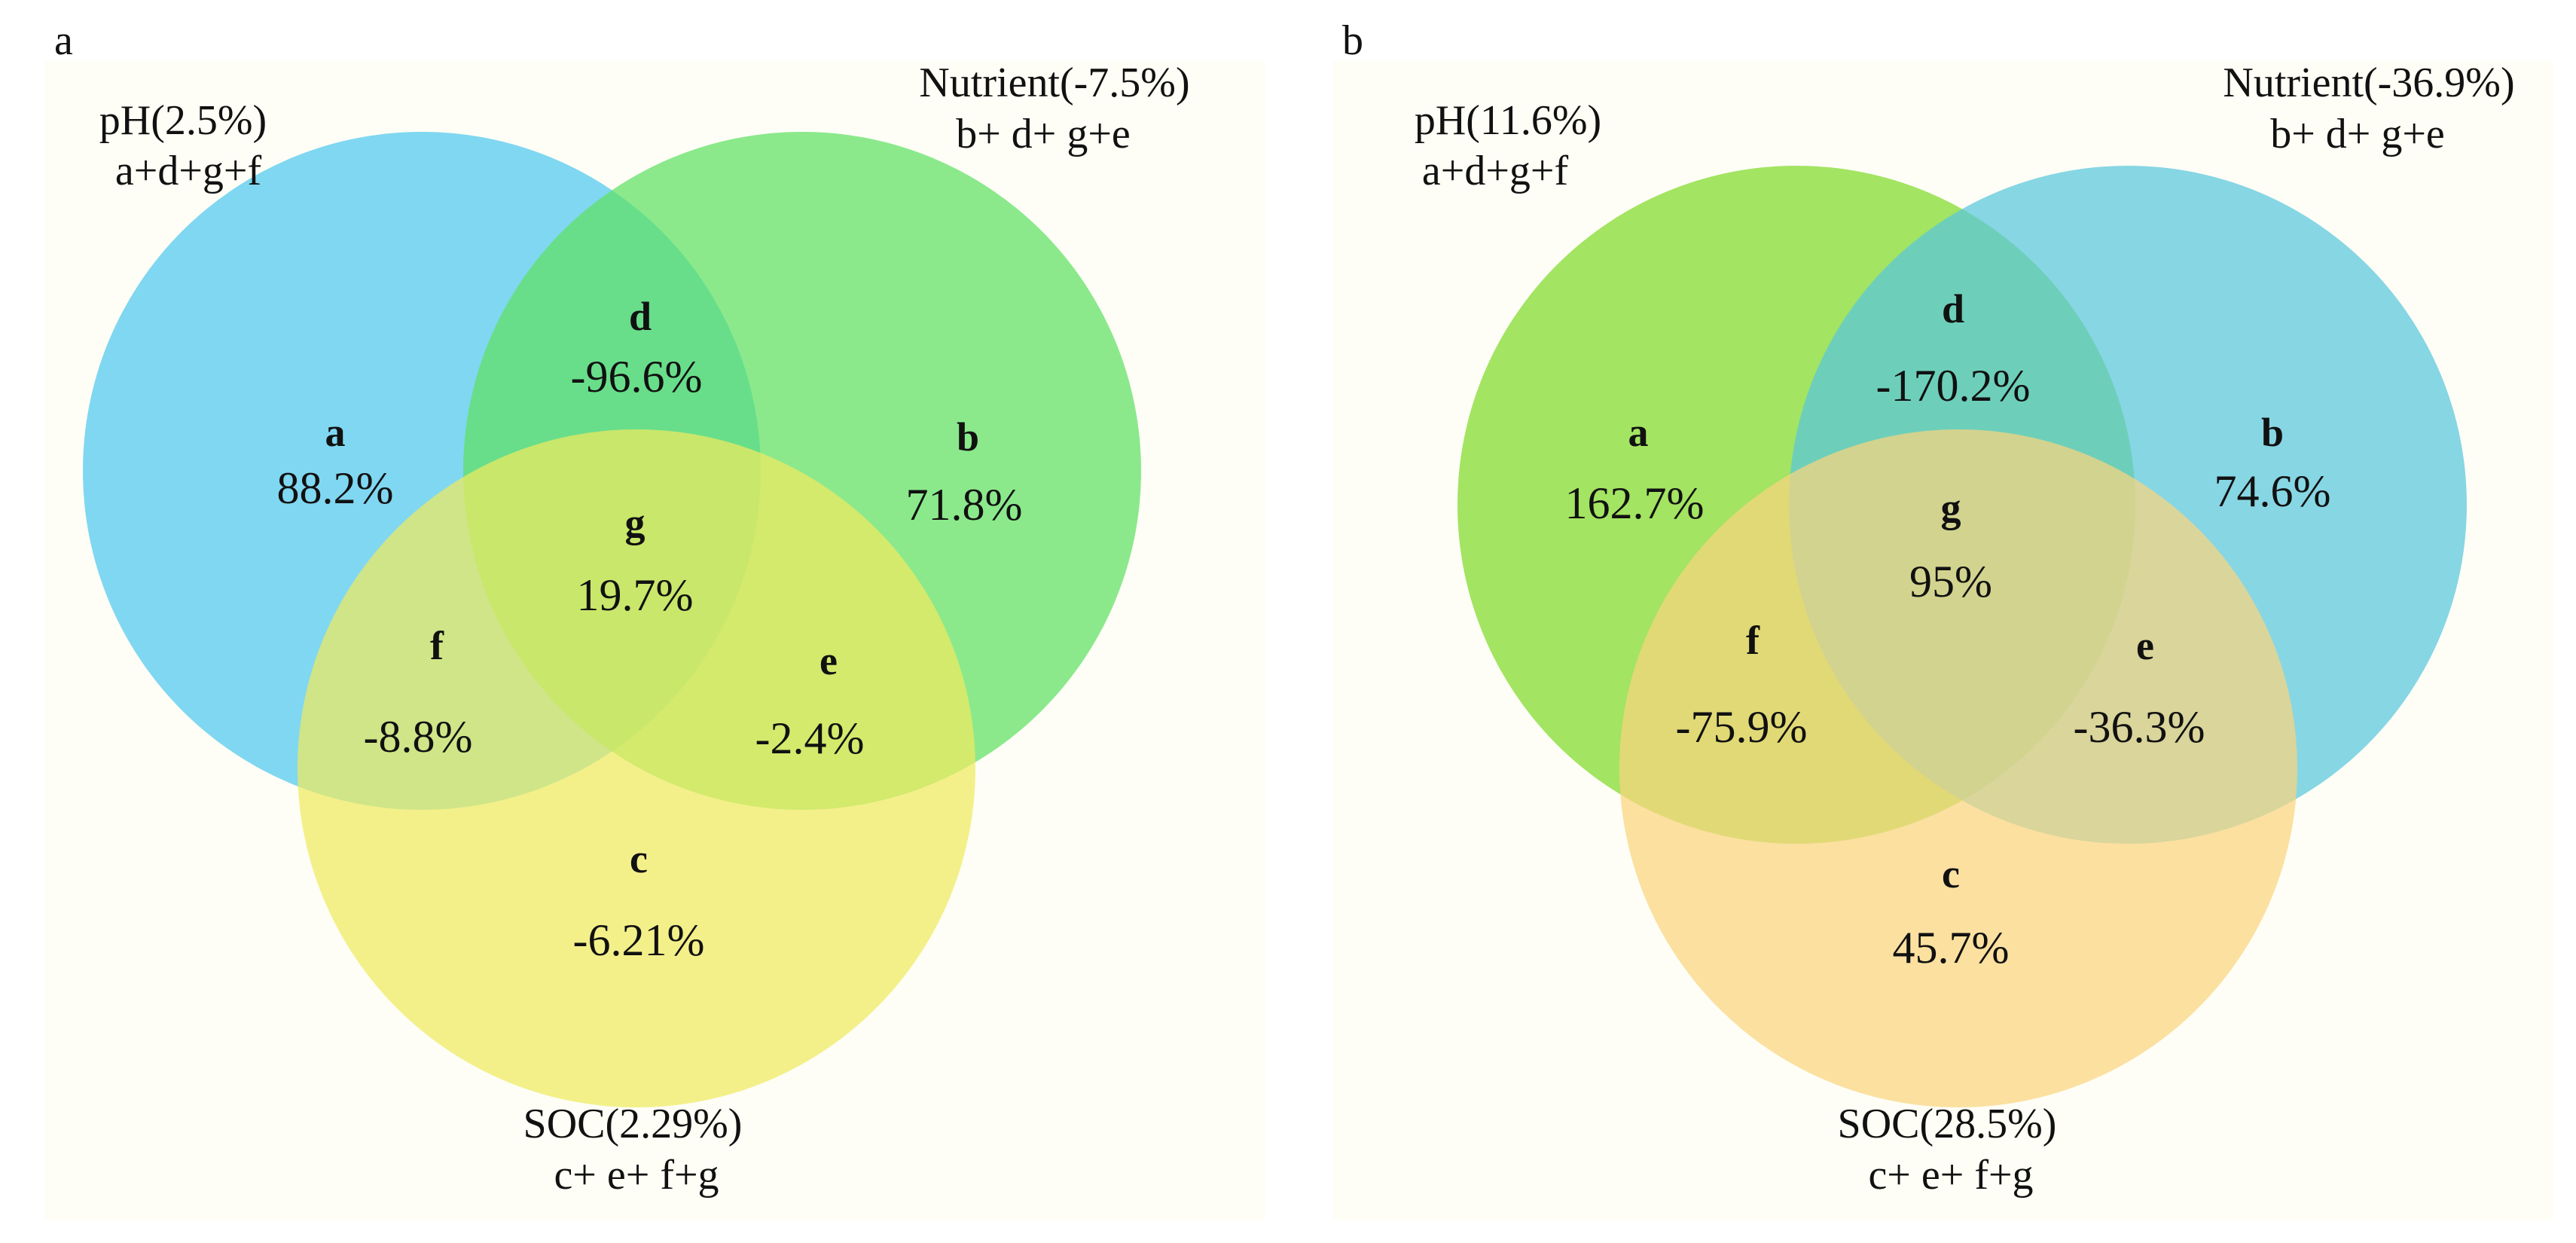  Describe the element at coordinates (1951, 507) in the screenshot. I see `panel-b-region-g-letter: g` at that location.